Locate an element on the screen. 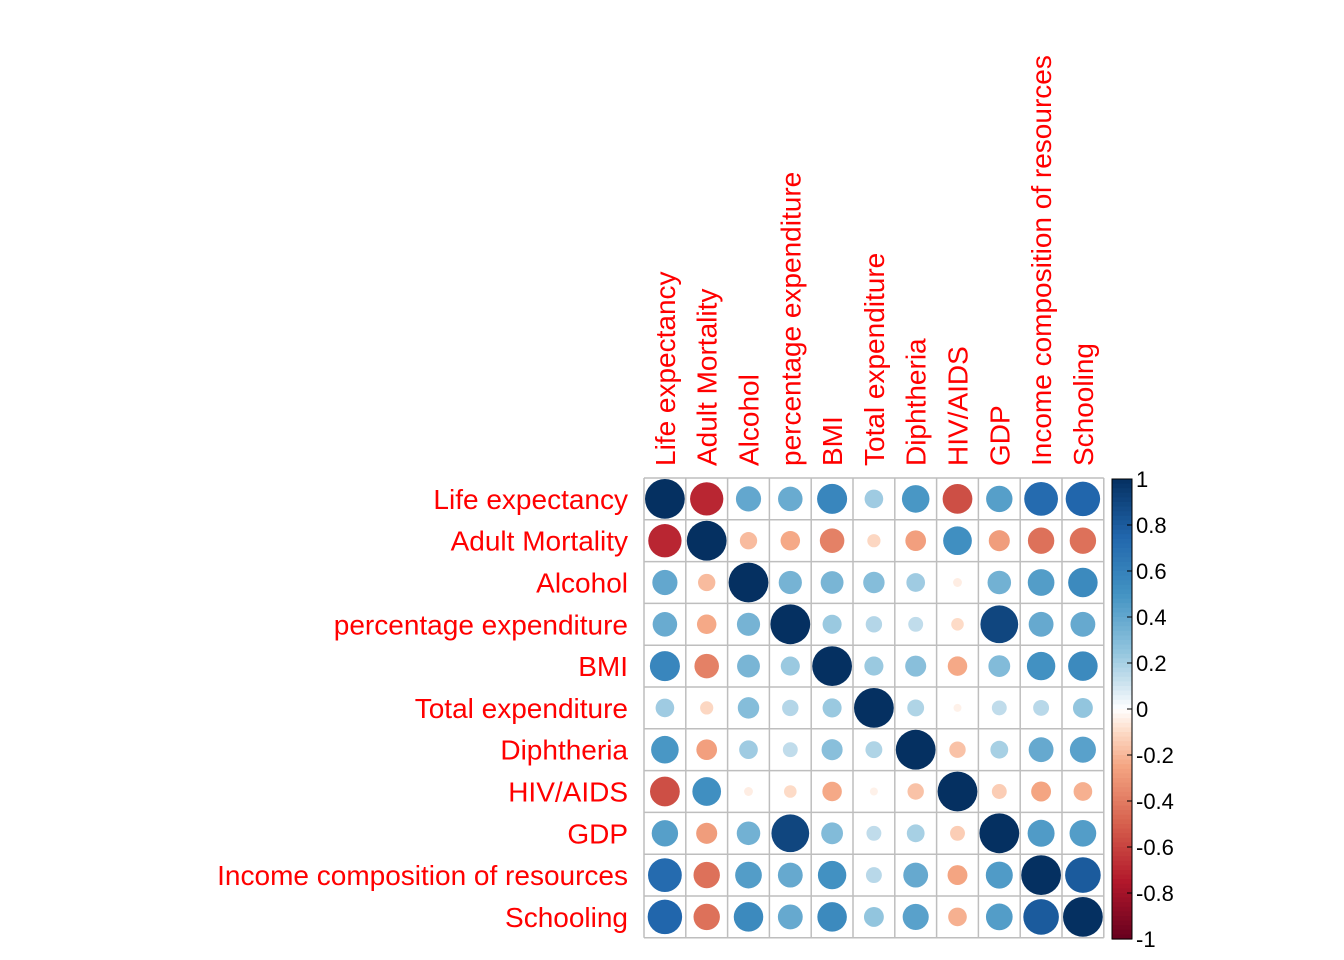  colorbar-tick-label: 0.6 is located at coordinates (1151, 571).